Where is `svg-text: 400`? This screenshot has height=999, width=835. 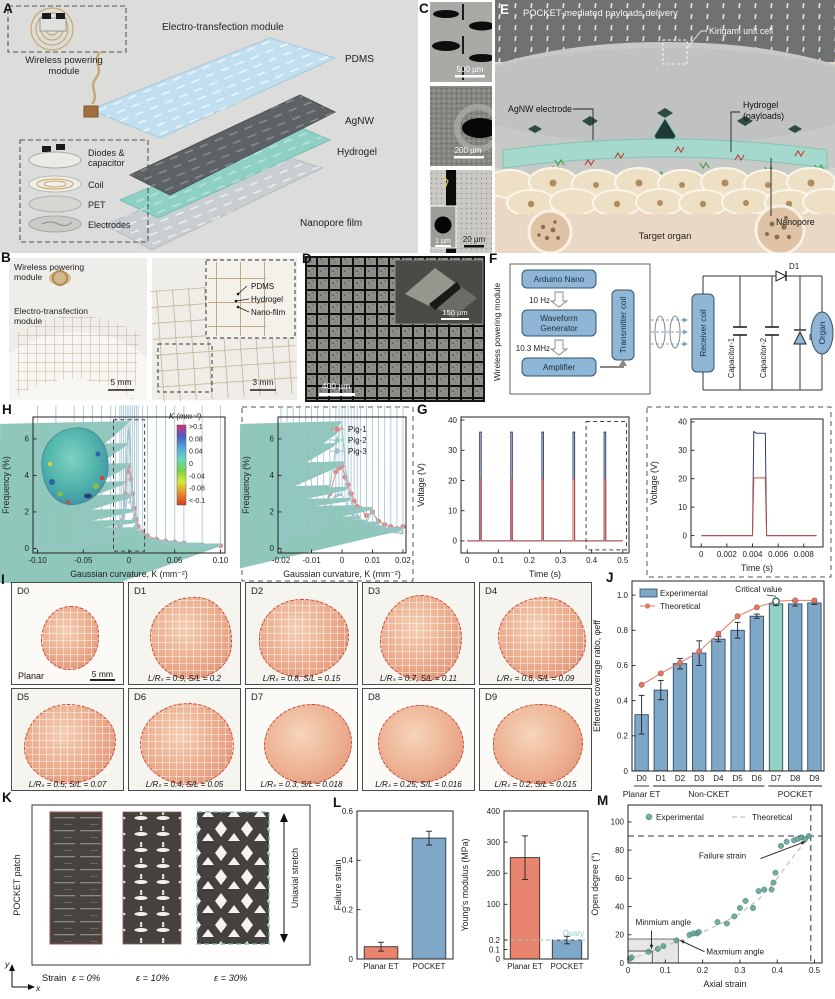
svg-text: 400 is located at coordinates (494, 811).